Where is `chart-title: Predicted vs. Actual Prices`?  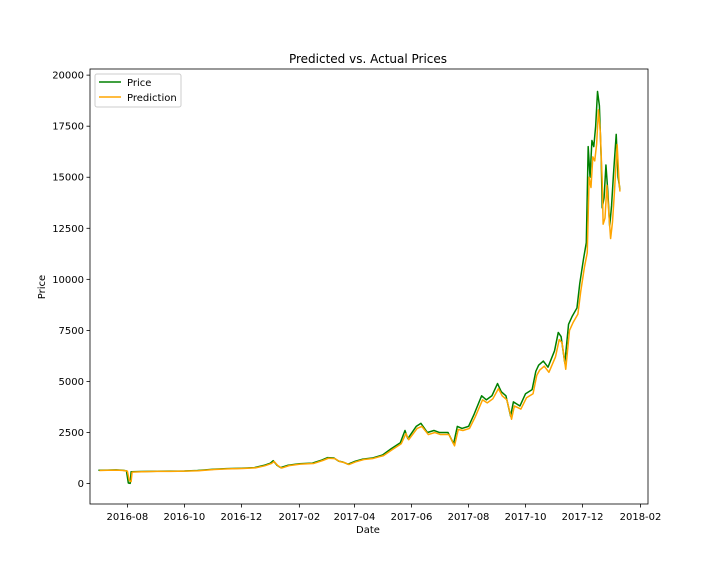
chart-title: Predicted vs. Actual Prices is located at coordinates (368, 59).